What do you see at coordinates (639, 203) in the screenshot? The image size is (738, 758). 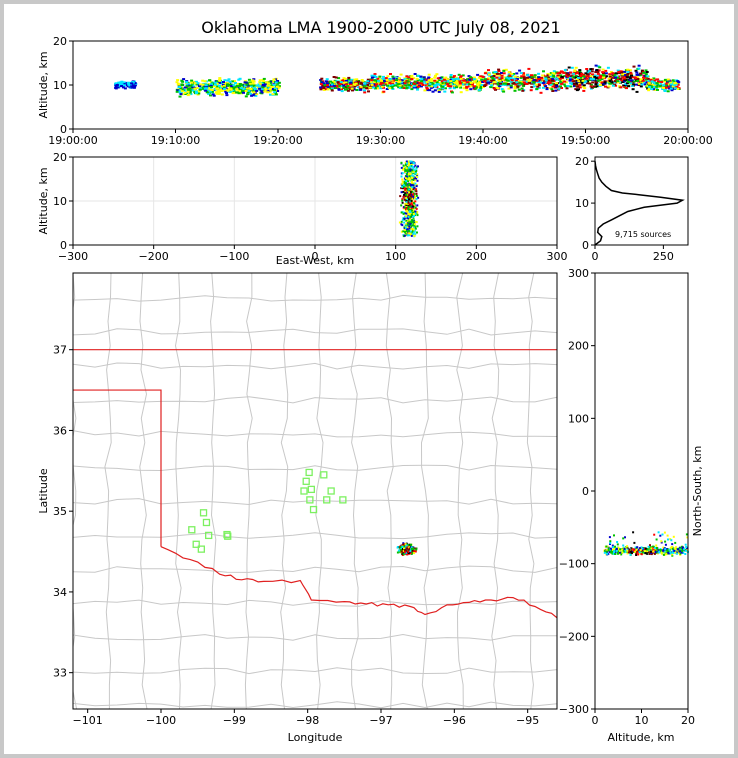 I see `altitude-histogram-line` at bounding box center [639, 203].